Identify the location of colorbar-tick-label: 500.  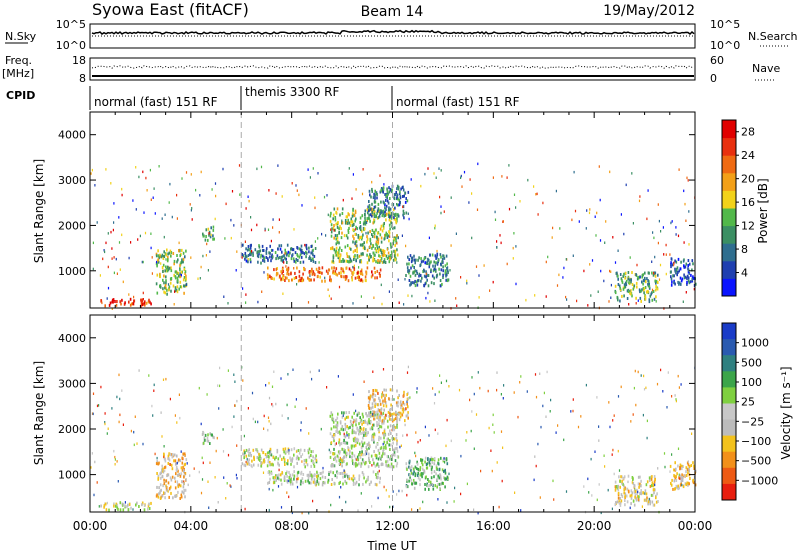
(751, 362).